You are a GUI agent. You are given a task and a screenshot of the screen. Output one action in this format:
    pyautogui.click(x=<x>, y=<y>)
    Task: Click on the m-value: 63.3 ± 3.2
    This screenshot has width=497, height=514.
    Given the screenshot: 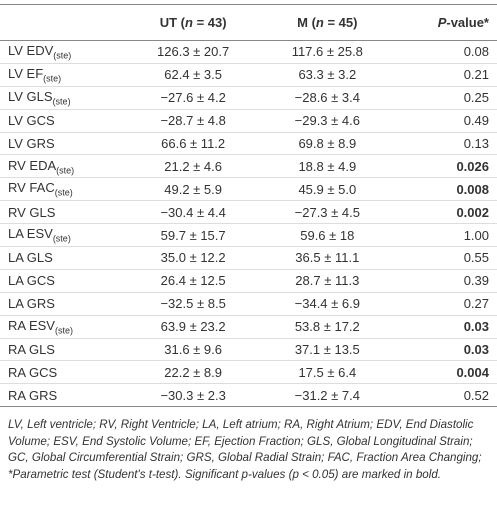 What is the action you would take?
    pyautogui.click(x=327, y=75)
    